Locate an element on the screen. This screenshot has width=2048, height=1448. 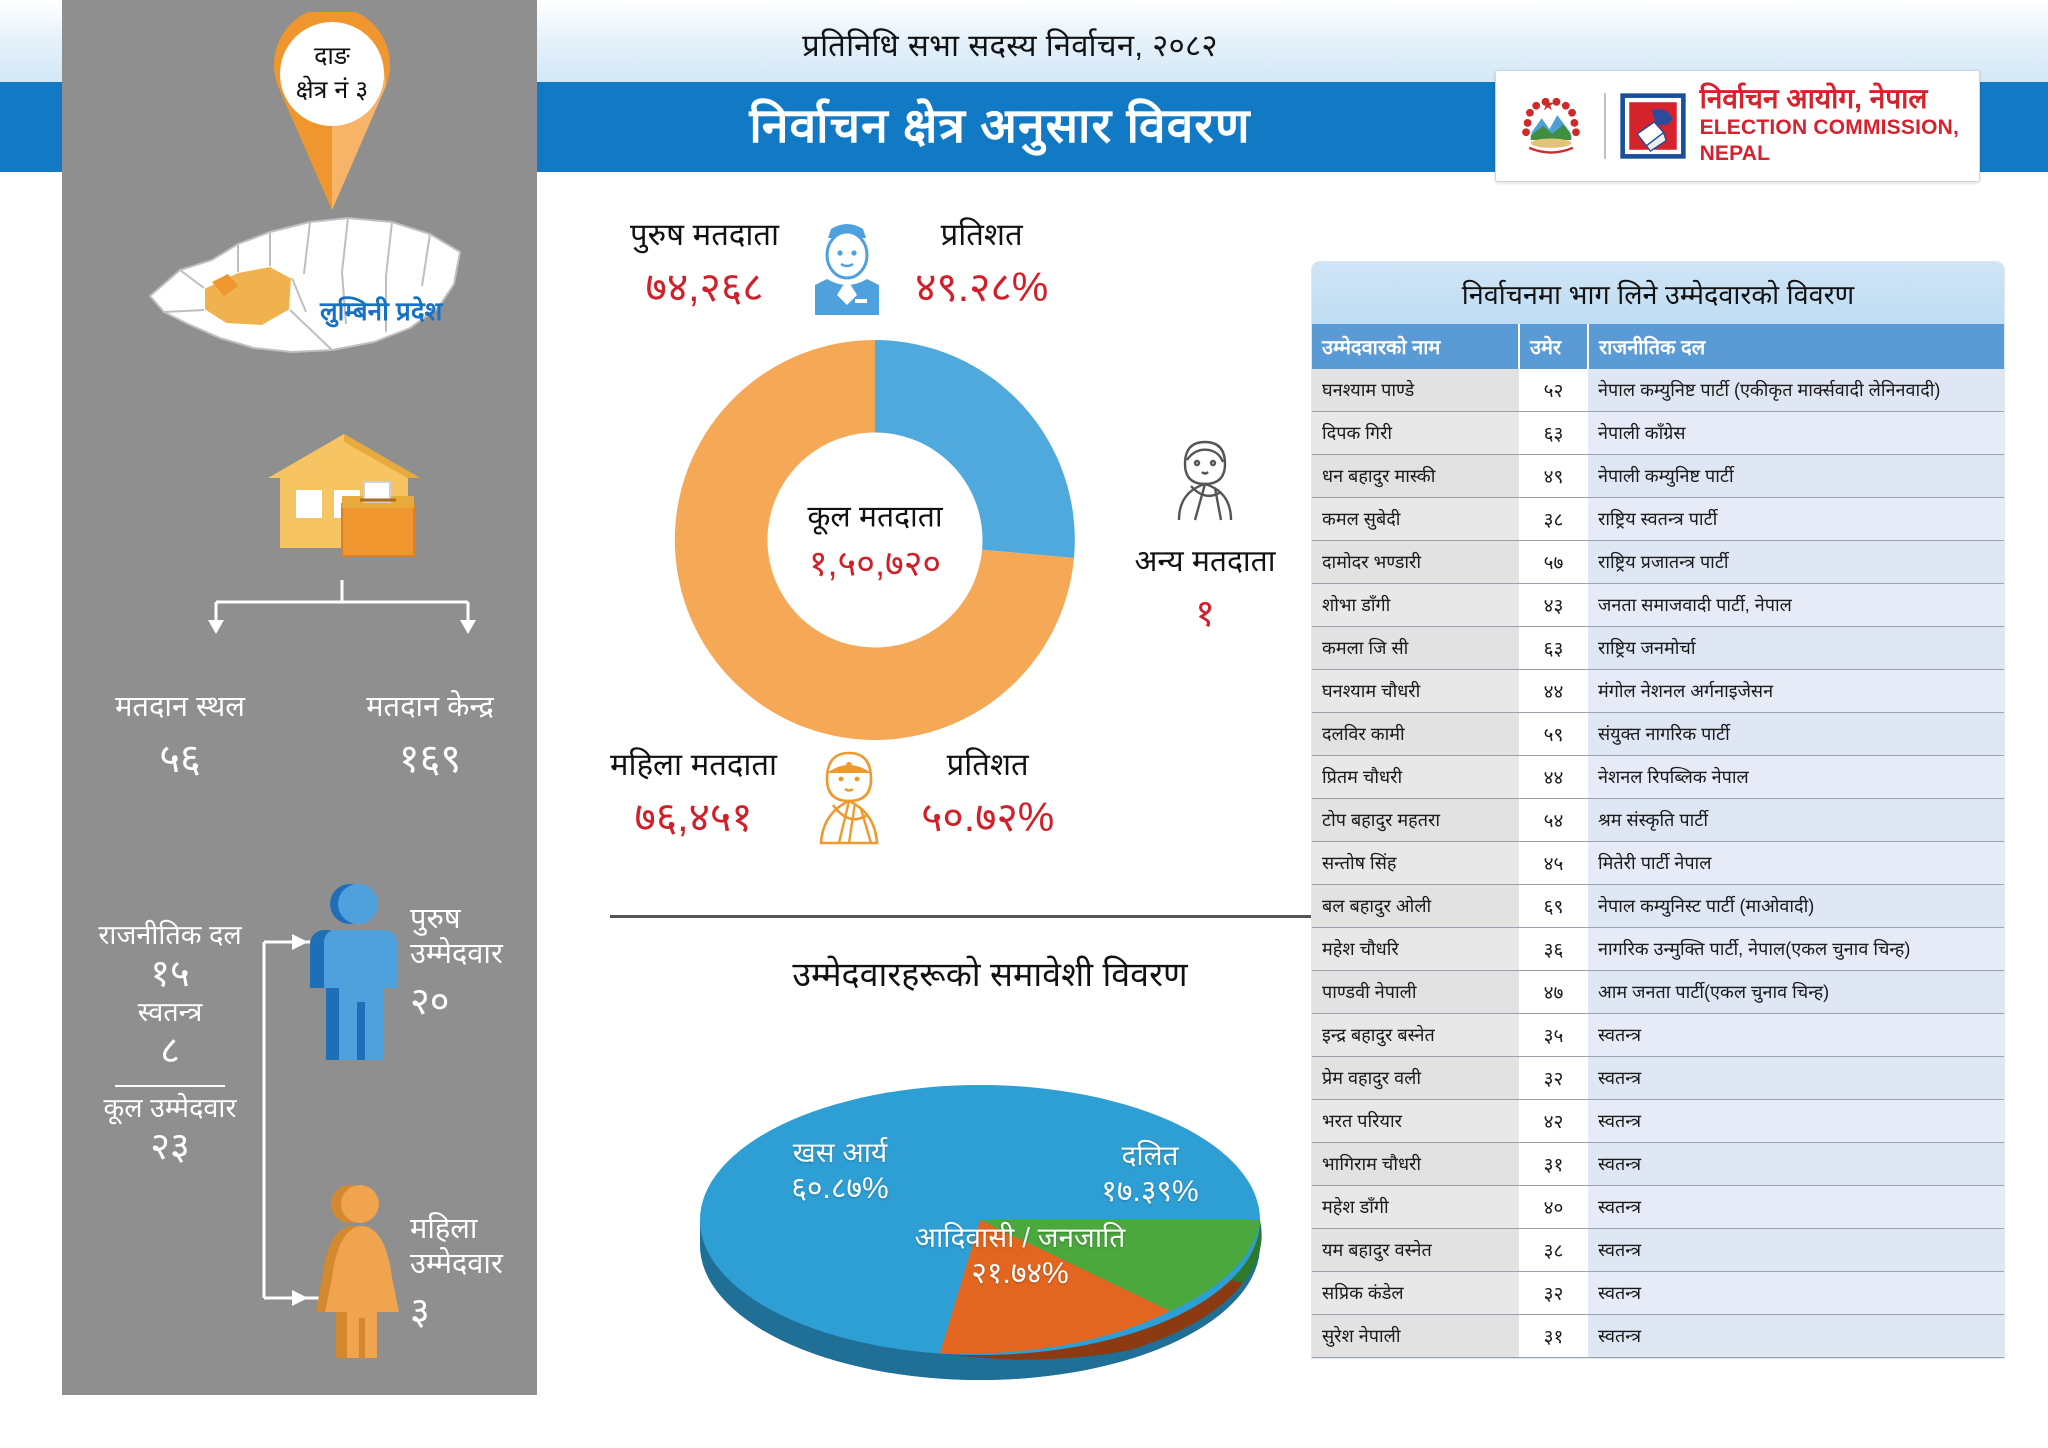
cell-candidate-name: प्रेम वहादुर वली is located at coordinates (1415, 1078).